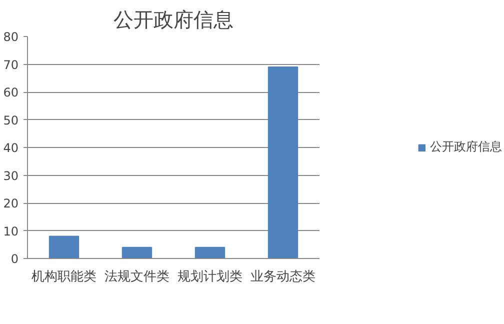 The height and width of the screenshot is (324, 504). Describe the element at coordinates (137, 277) in the screenshot. I see `x-tick-label: 法规文件类` at that location.